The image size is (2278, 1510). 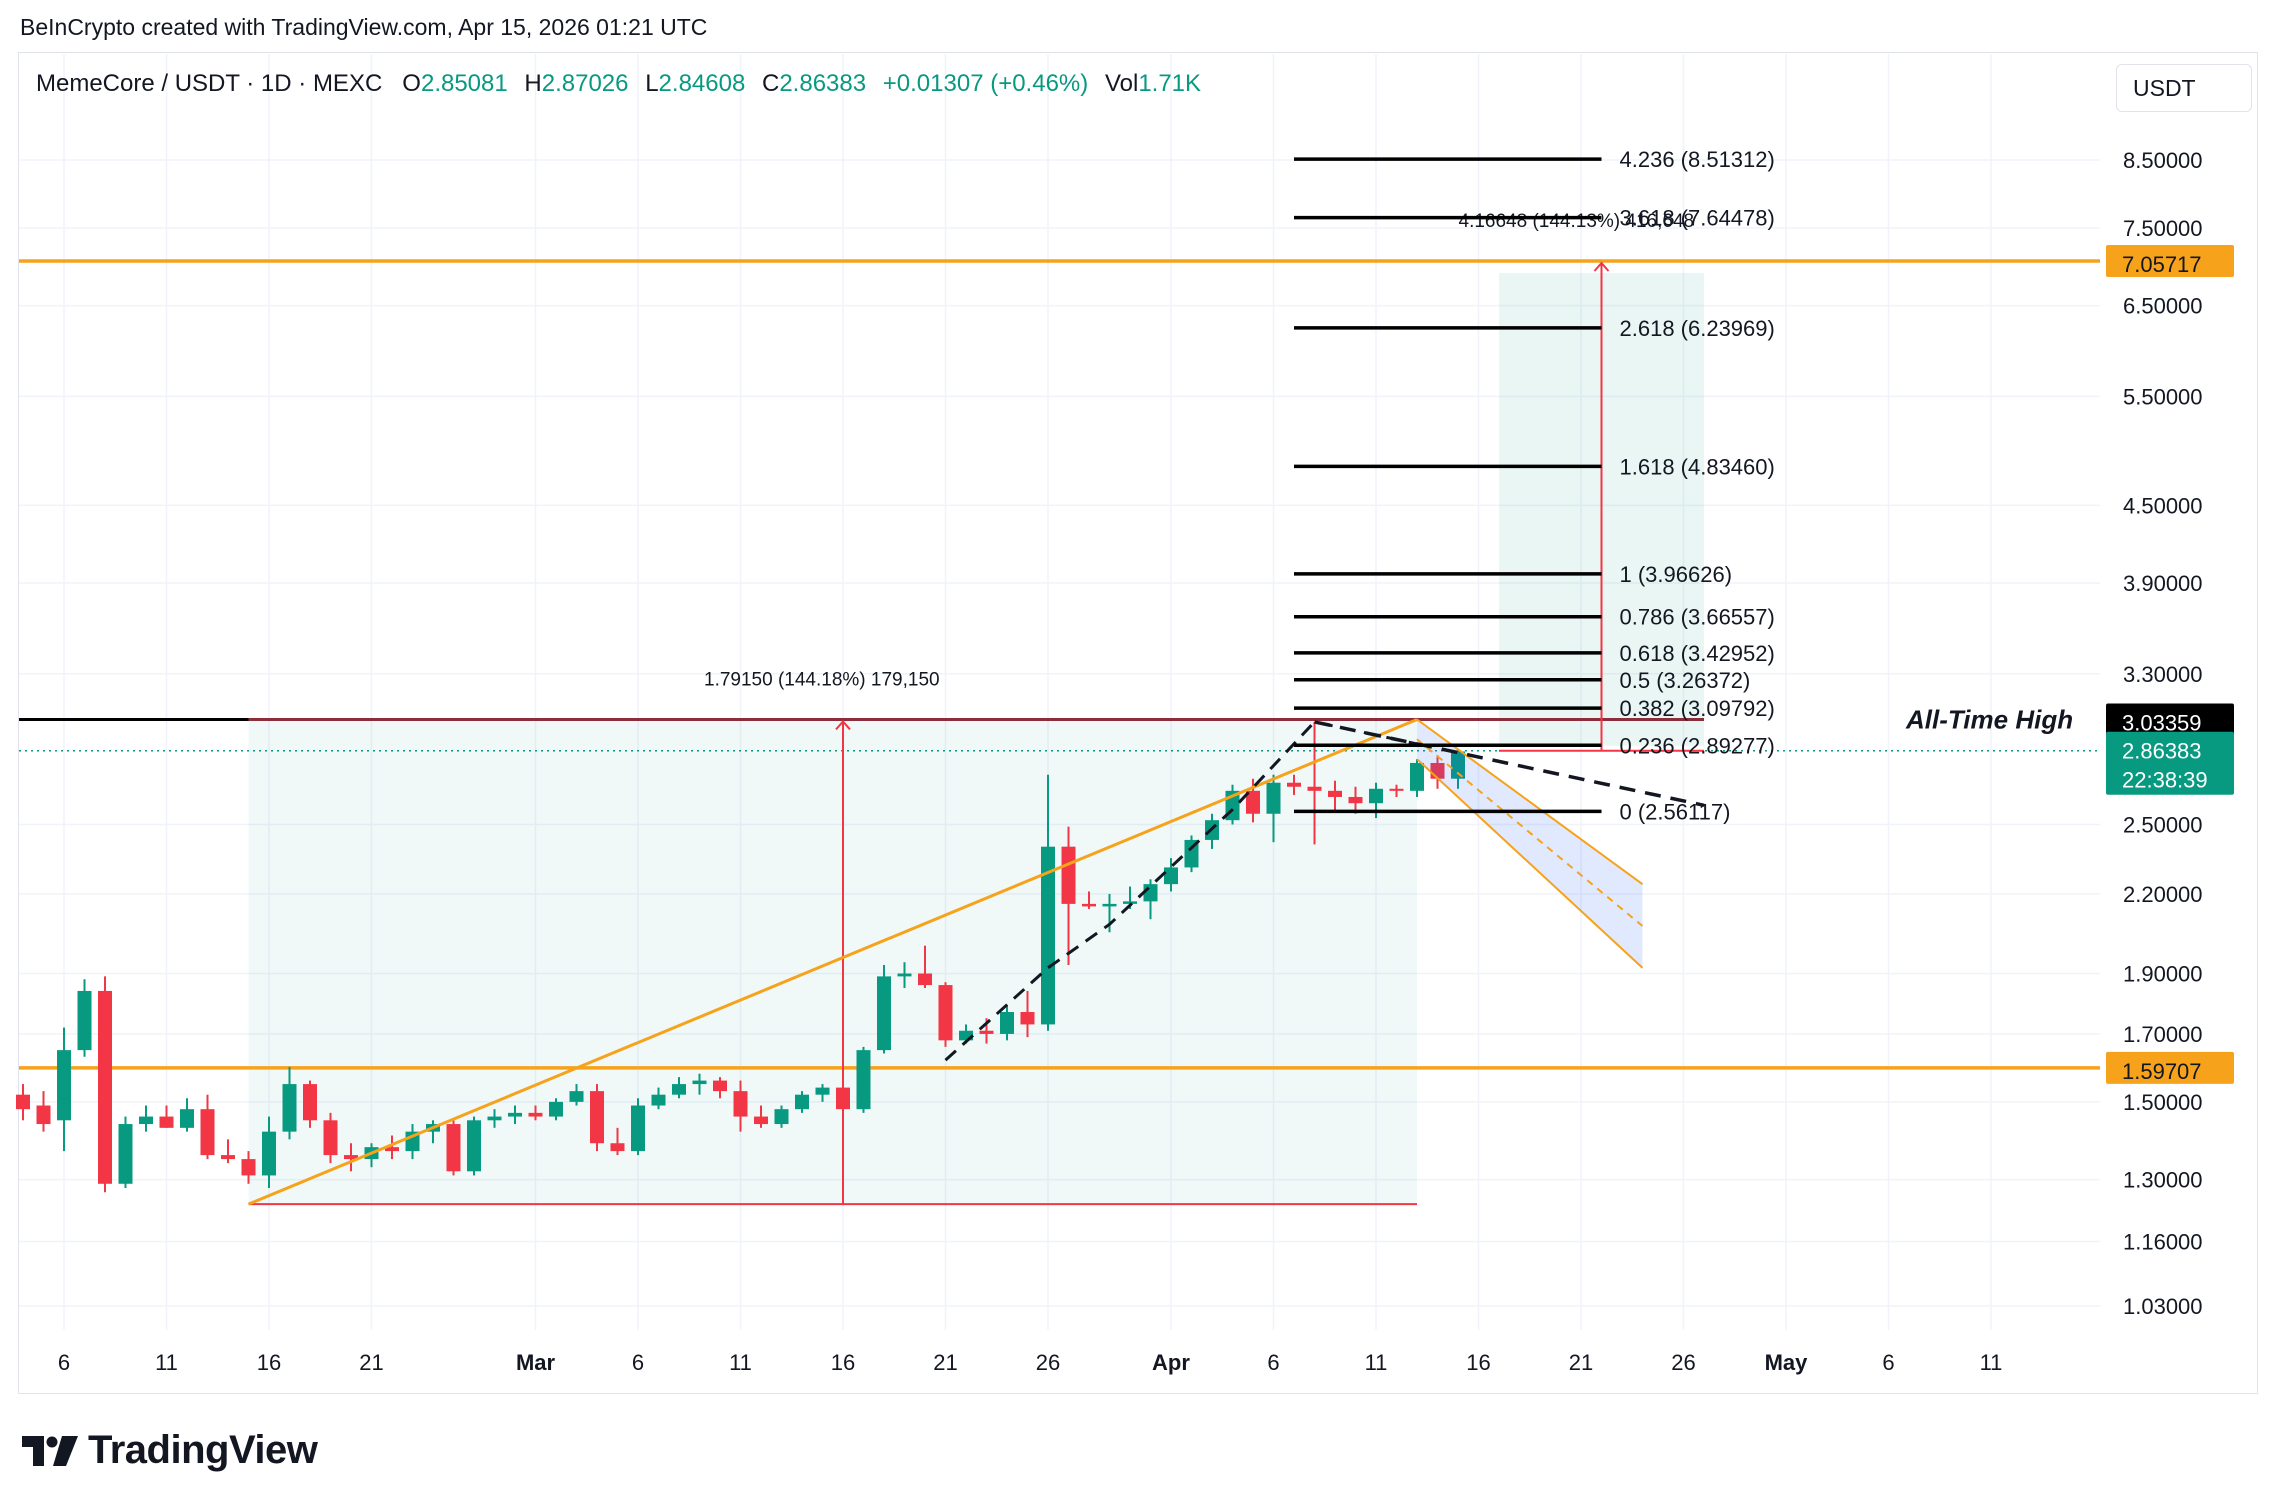 What do you see at coordinates (2163, 1241) in the screenshot?
I see `y-tick-label: 1.16000` at bounding box center [2163, 1241].